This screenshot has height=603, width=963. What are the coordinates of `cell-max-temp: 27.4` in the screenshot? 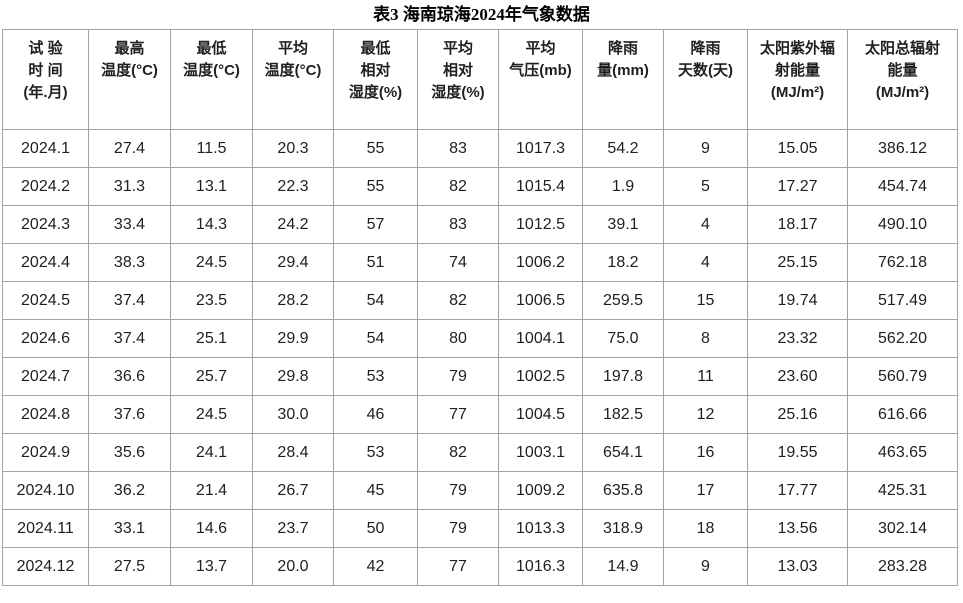 It's located at (129, 148).